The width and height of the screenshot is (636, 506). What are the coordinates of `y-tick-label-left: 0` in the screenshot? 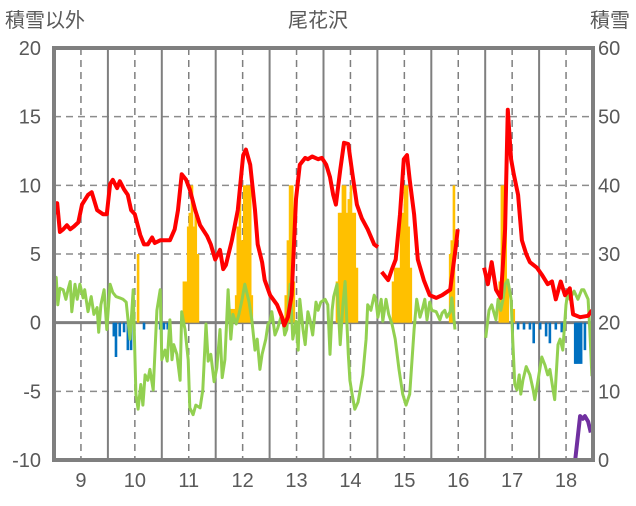 It's located at (35, 324).